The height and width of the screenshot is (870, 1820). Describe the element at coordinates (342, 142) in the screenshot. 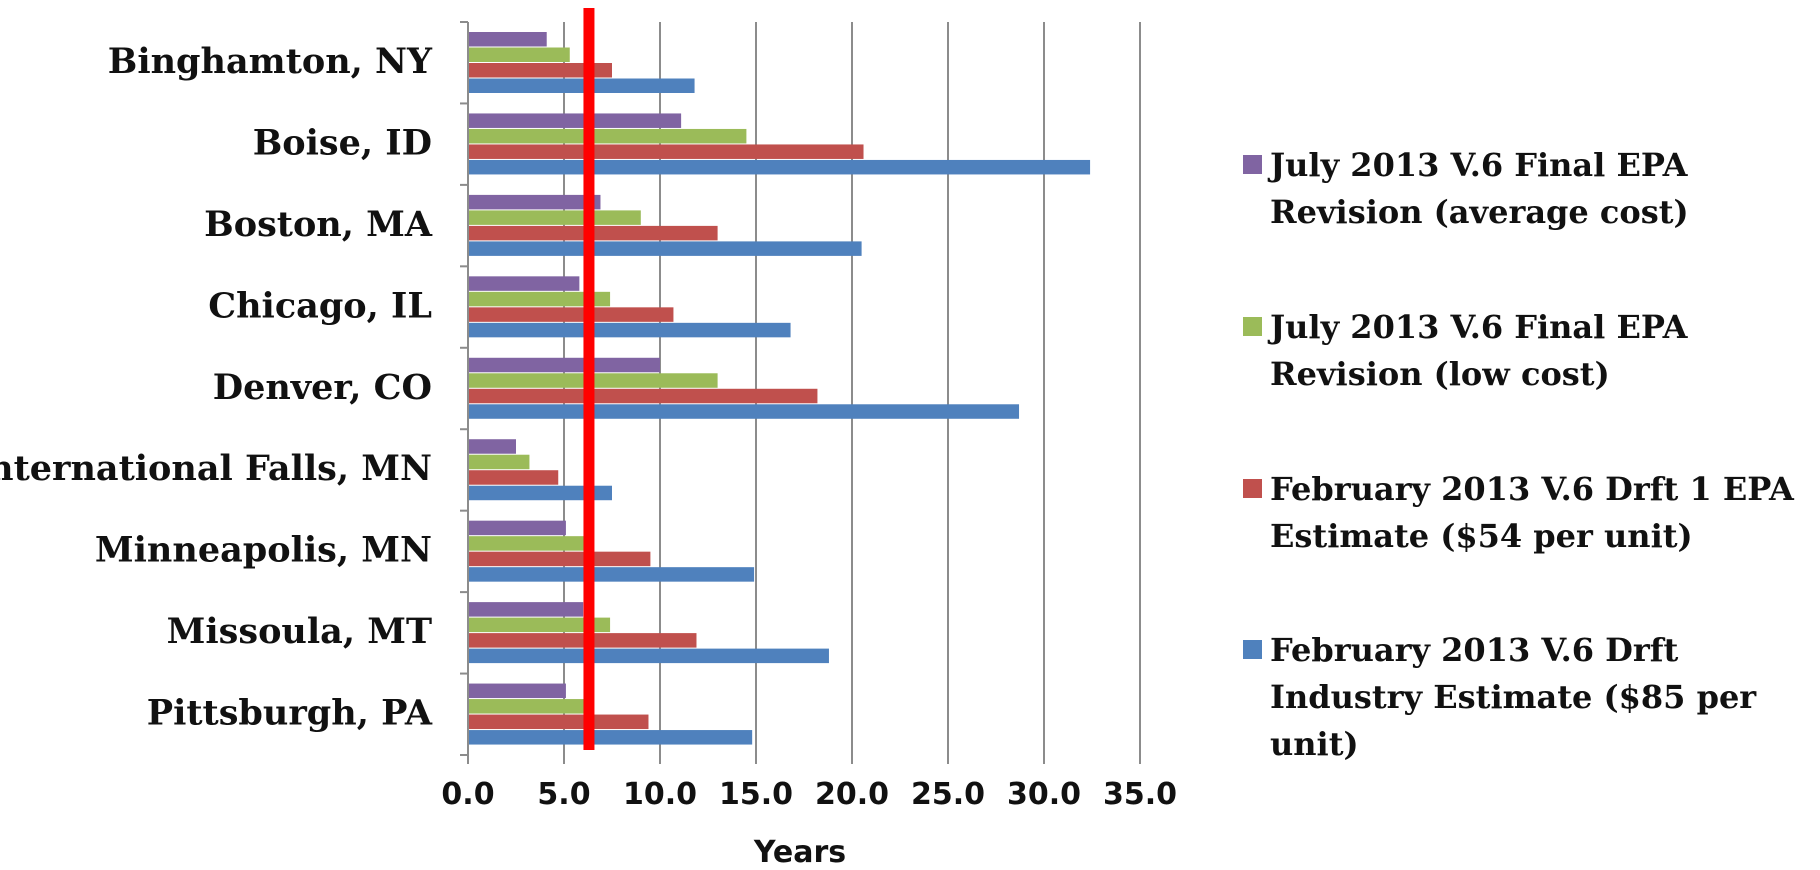

I see `category-label: Boise, ID` at that location.